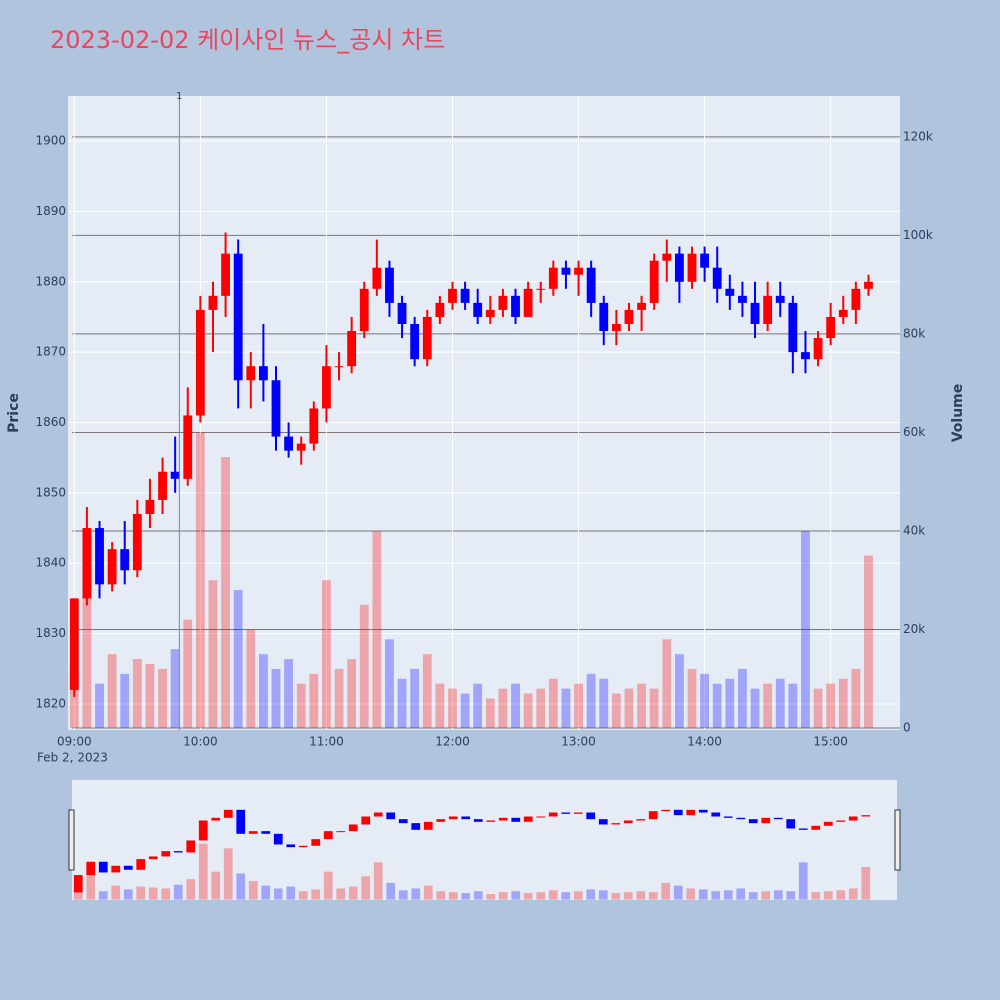 The width and height of the screenshot is (1000, 1000). What do you see at coordinates (14, 413) in the screenshot?
I see `y-axis-title: Price` at bounding box center [14, 413].